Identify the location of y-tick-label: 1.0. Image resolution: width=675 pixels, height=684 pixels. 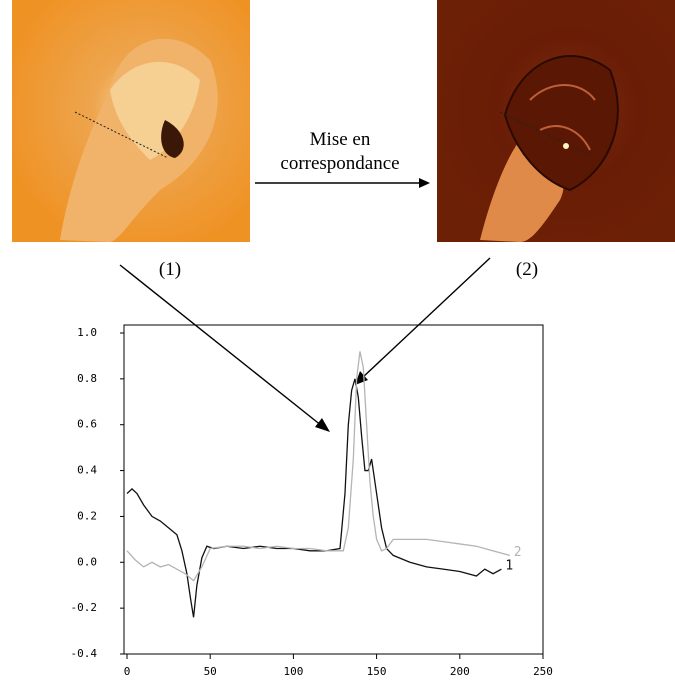
(87, 332).